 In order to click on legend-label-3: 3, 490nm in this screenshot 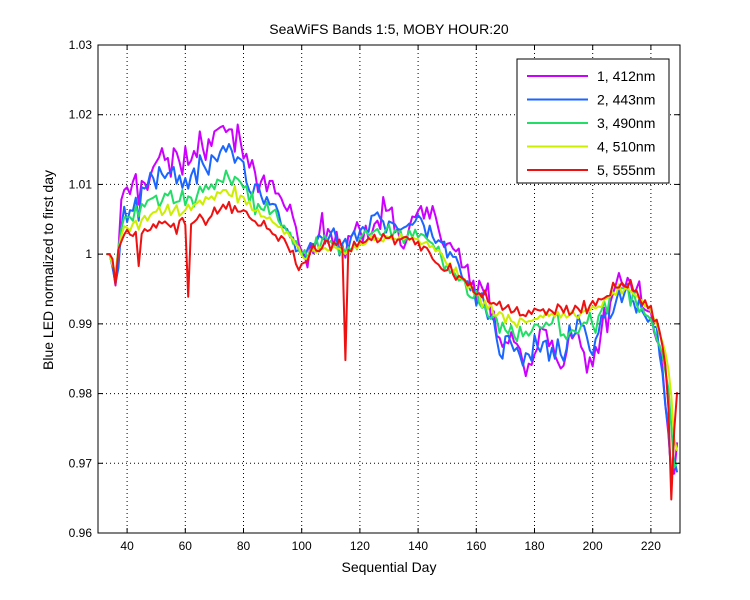, I will do `click(626, 123)`.